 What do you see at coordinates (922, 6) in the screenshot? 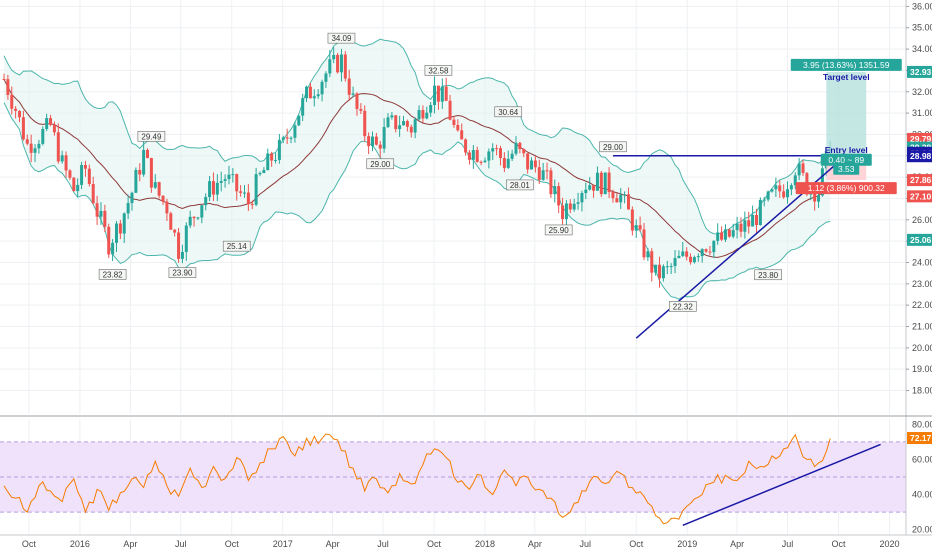
I see `price-tick-label: 36.00` at bounding box center [922, 6].